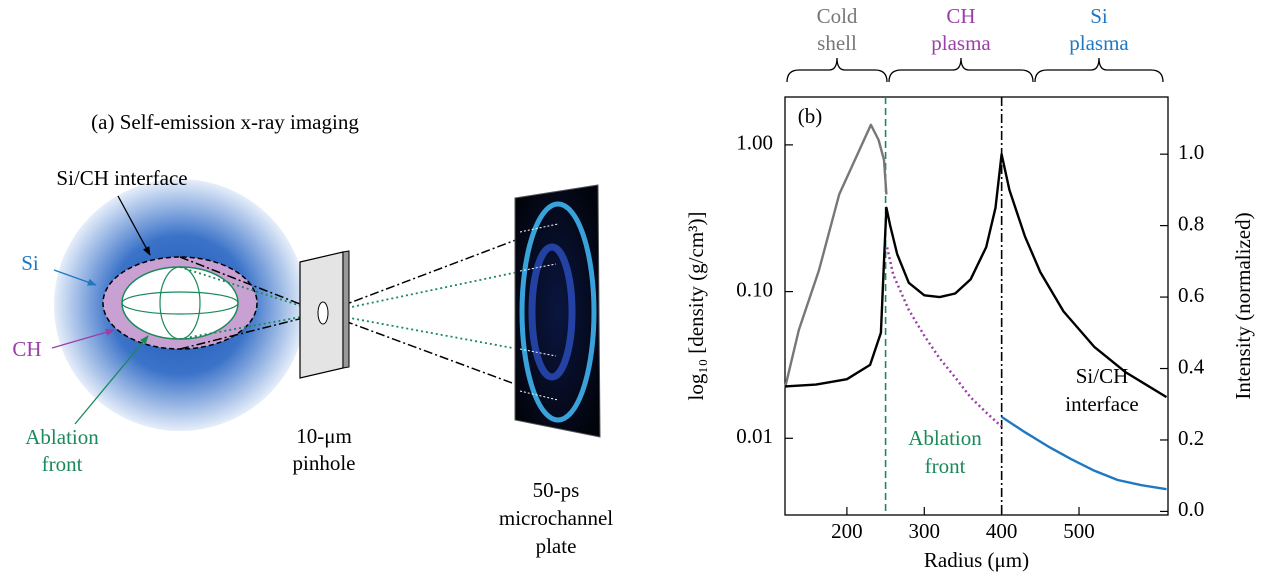  What do you see at coordinates (30, 263) in the screenshot?
I see `label: Si` at bounding box center [30, 263].